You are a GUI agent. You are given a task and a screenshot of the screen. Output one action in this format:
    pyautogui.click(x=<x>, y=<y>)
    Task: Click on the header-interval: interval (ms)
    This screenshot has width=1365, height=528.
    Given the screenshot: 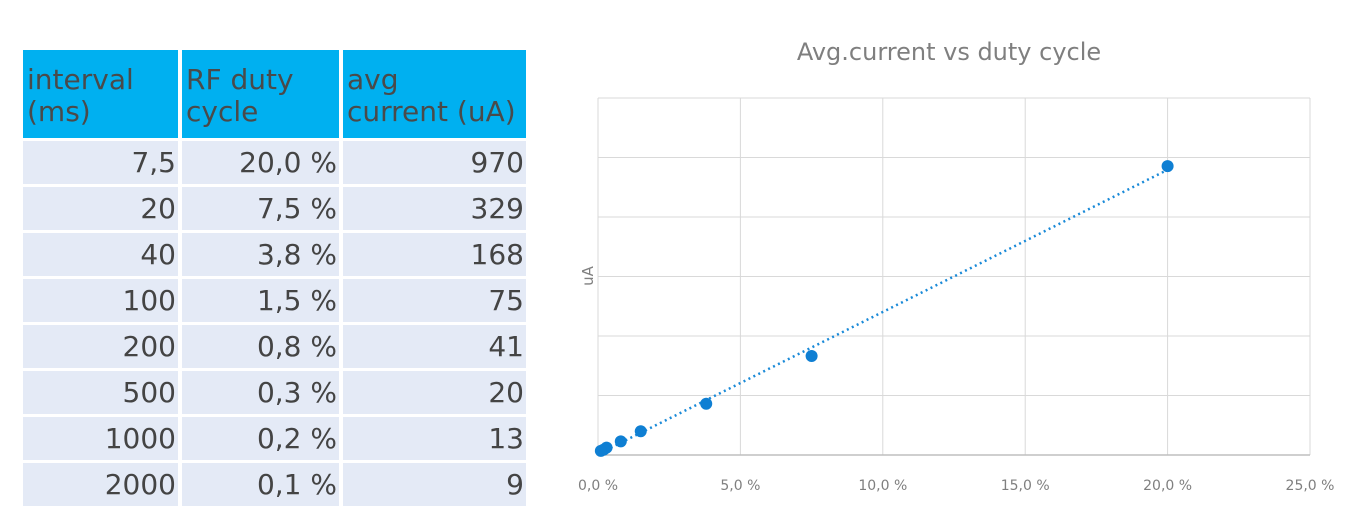 What is the action you would take?
    pyautogui.click(x=100, y=94)
    